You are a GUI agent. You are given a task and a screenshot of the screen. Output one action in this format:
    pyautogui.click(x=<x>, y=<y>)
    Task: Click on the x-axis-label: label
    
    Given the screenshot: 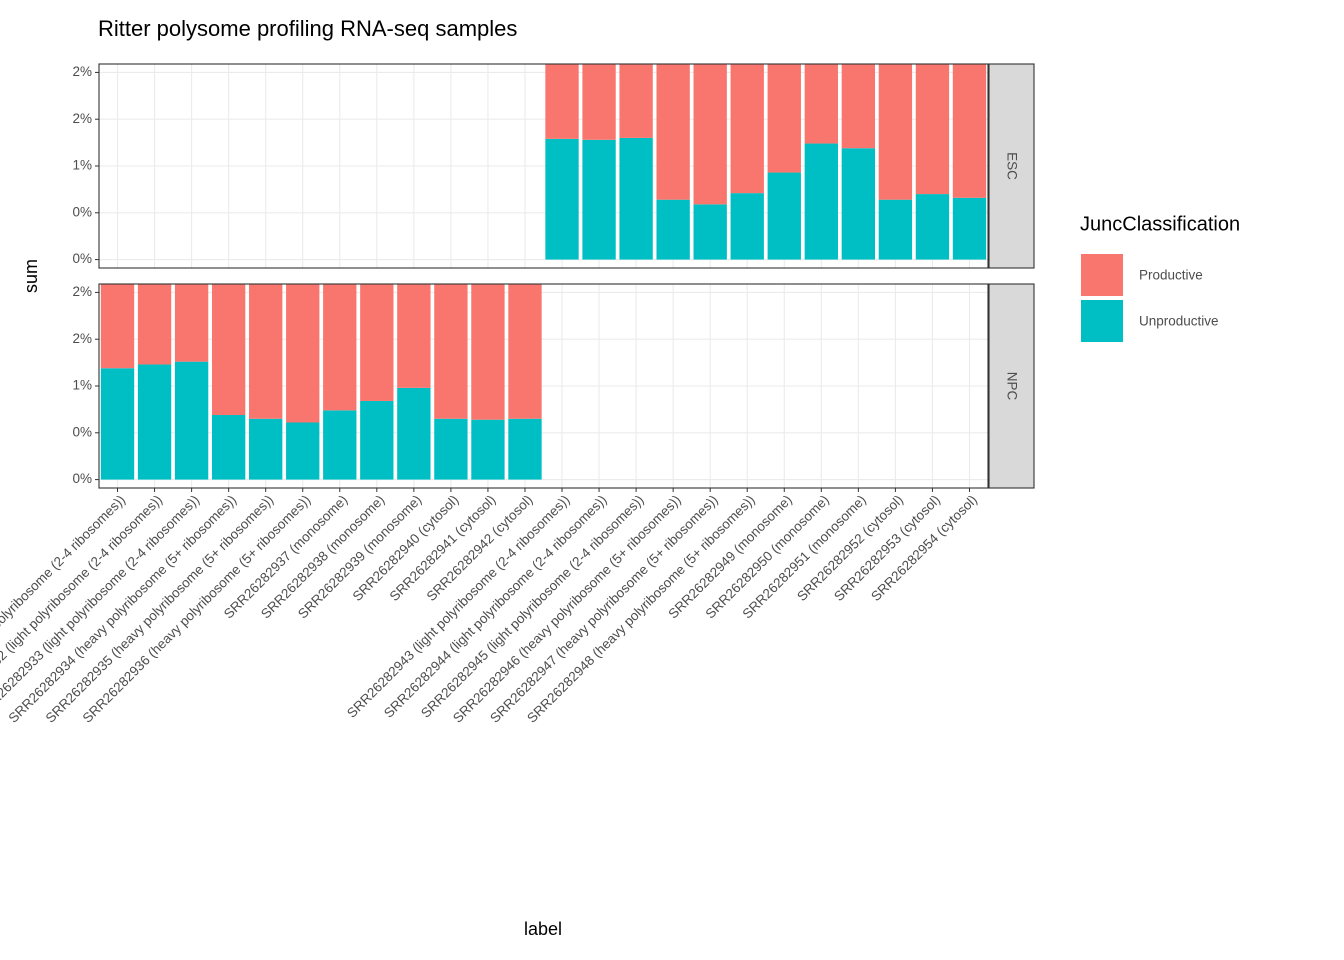 What is the action you would take?
    pyautogui.click(x=543, y=929)
    